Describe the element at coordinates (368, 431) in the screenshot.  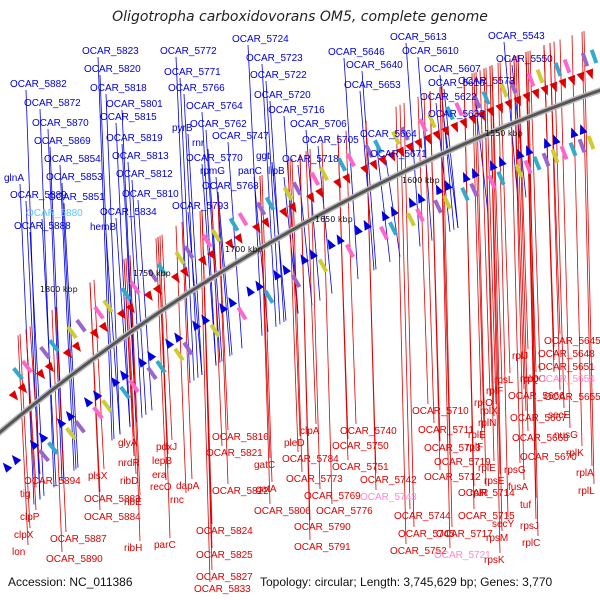
I see `bottom-gene-label: OCAR_5740` at that location.